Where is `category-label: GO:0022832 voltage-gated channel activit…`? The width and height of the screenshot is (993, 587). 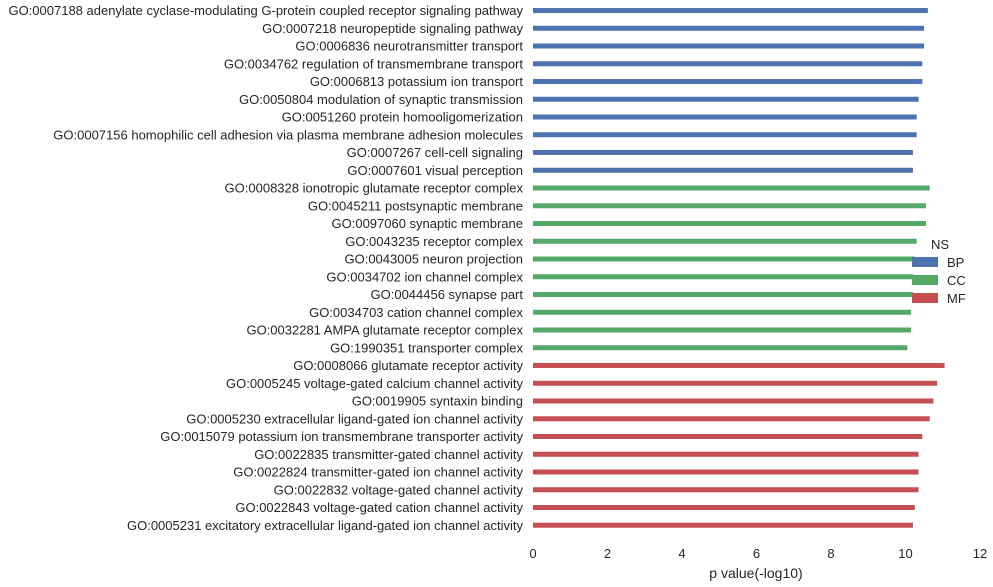
category-label: GO:0022832 voltage-gated channel activit… is located at coordinates (399, 489).